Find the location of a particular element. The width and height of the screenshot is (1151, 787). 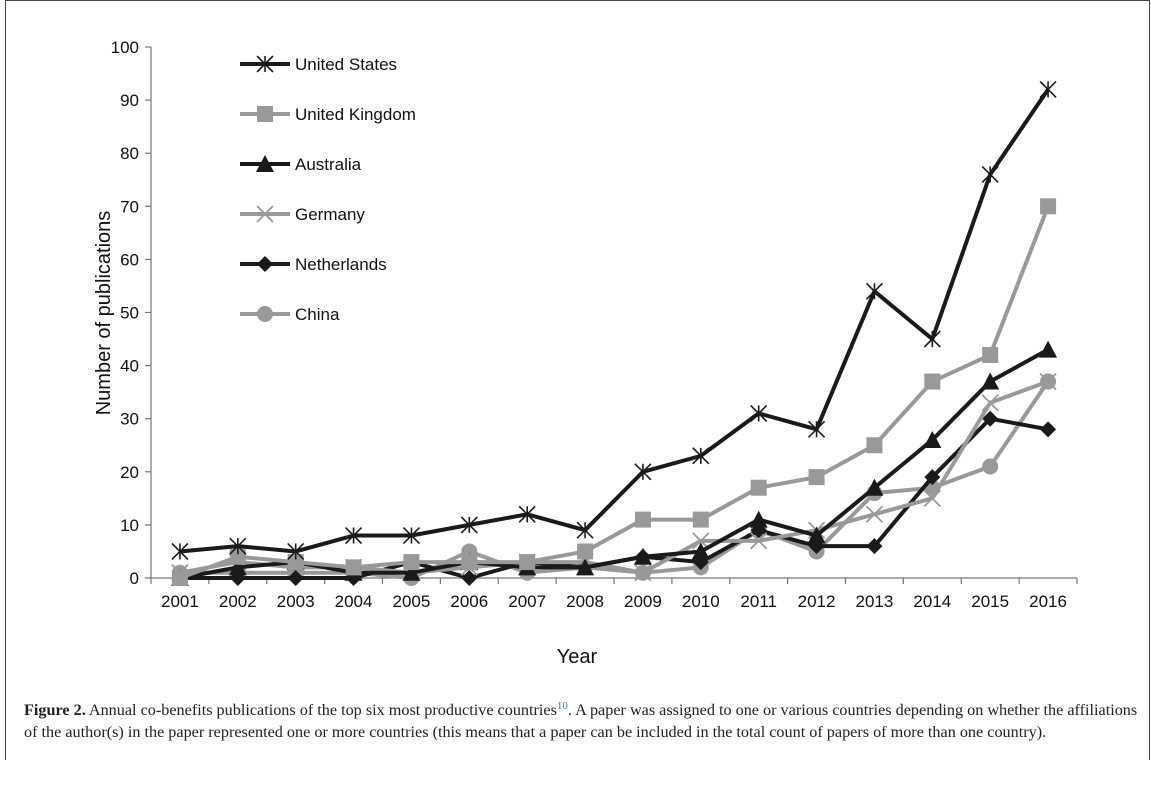

y-tick-label: 90 is located at coordinates (129, 100).